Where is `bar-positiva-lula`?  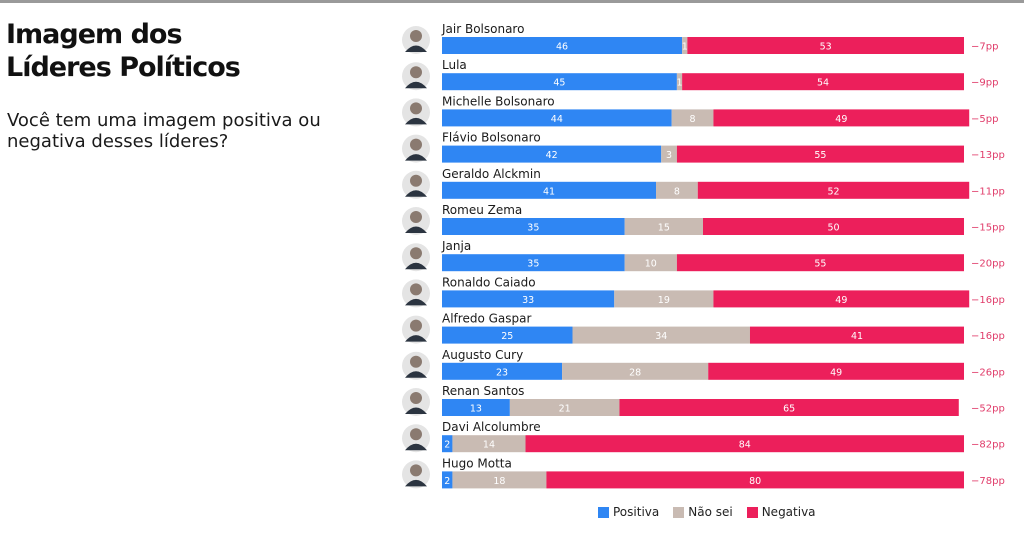
bar-positiva-lula is located at coordinates (559, 82).